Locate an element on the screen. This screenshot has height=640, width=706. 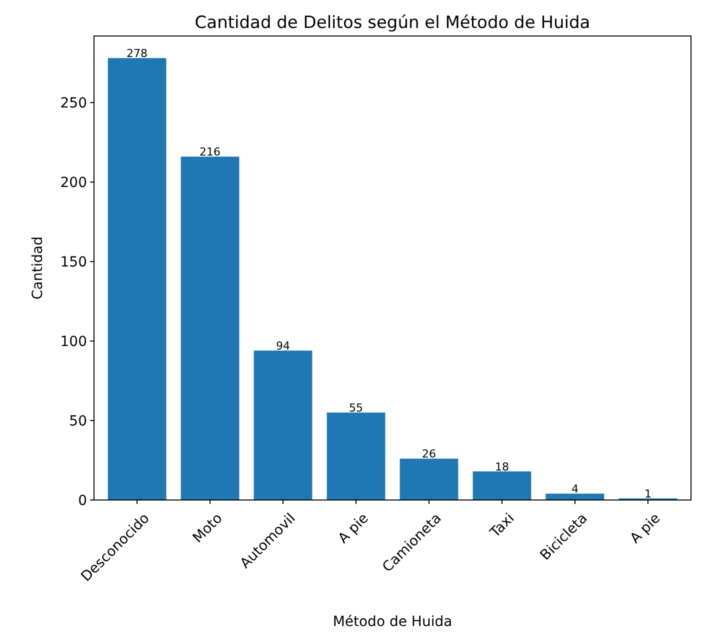
data-label: 278 is located at coordinates (137, 53).